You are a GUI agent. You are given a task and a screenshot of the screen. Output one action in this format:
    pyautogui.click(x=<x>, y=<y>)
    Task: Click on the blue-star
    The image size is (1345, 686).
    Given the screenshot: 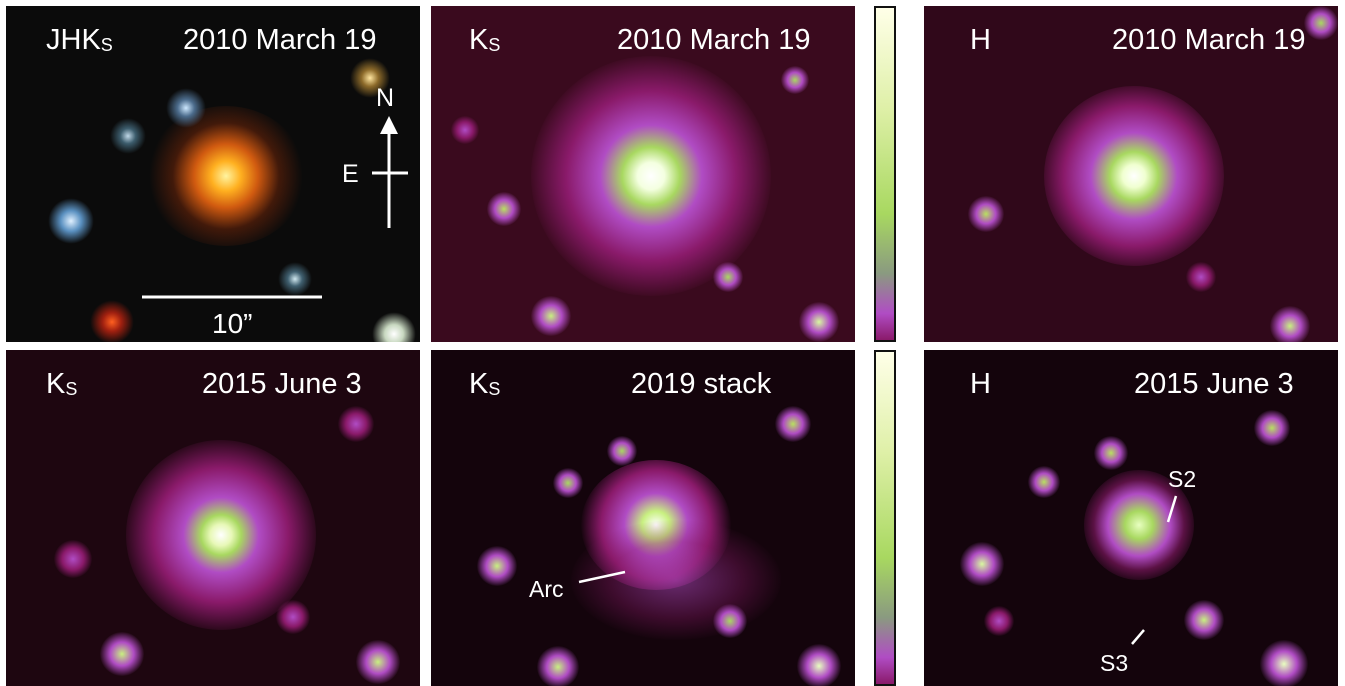 What is the action you would take?
    pyautogui.click(x=71, y=221)
    